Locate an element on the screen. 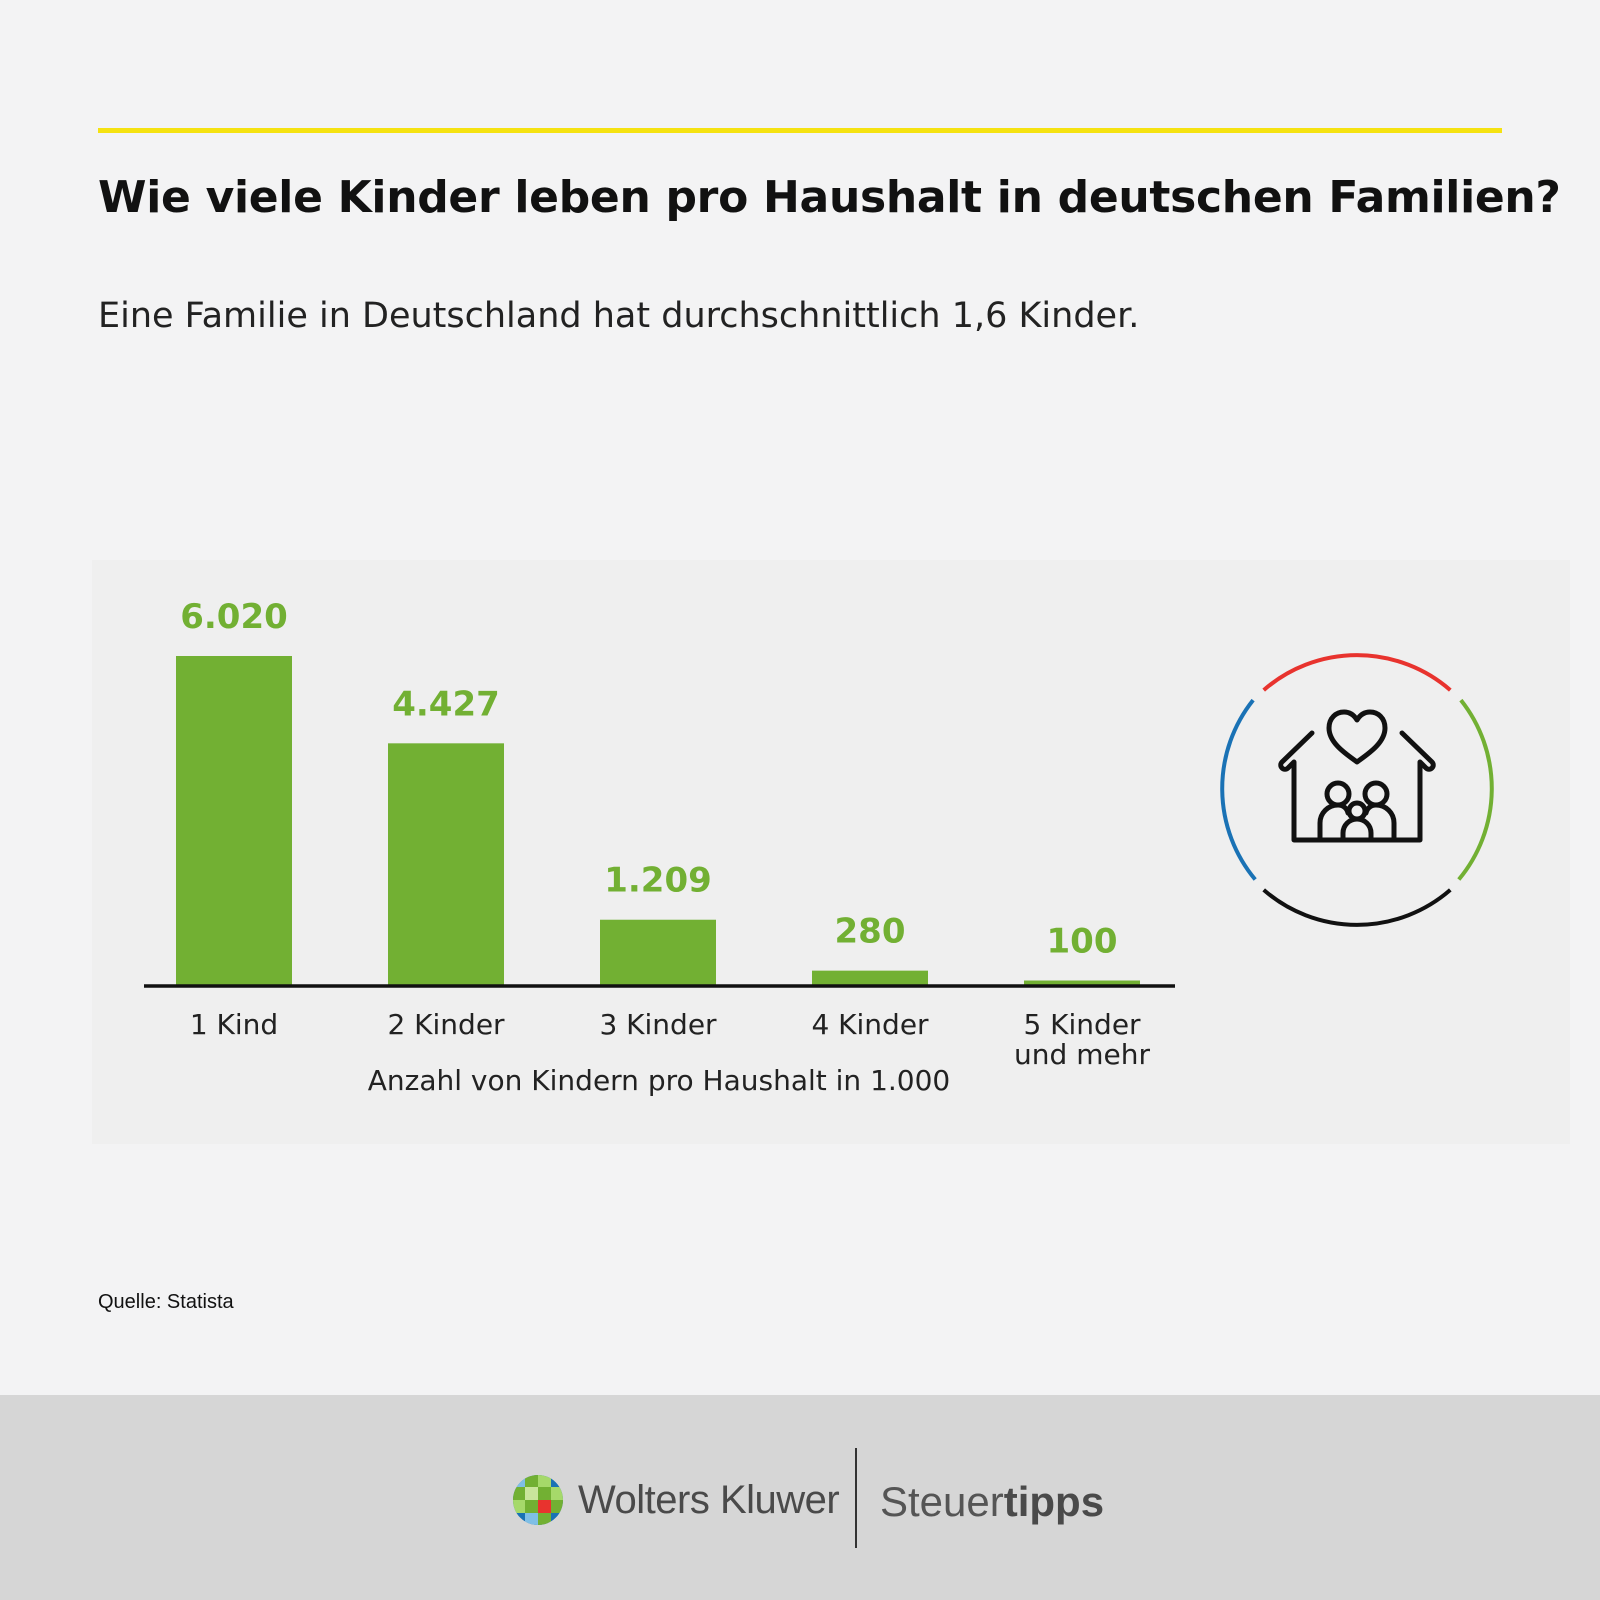 The height and width of the screenshot is (1600, 1600). footer-bar is located at coordinates (800, 1497).